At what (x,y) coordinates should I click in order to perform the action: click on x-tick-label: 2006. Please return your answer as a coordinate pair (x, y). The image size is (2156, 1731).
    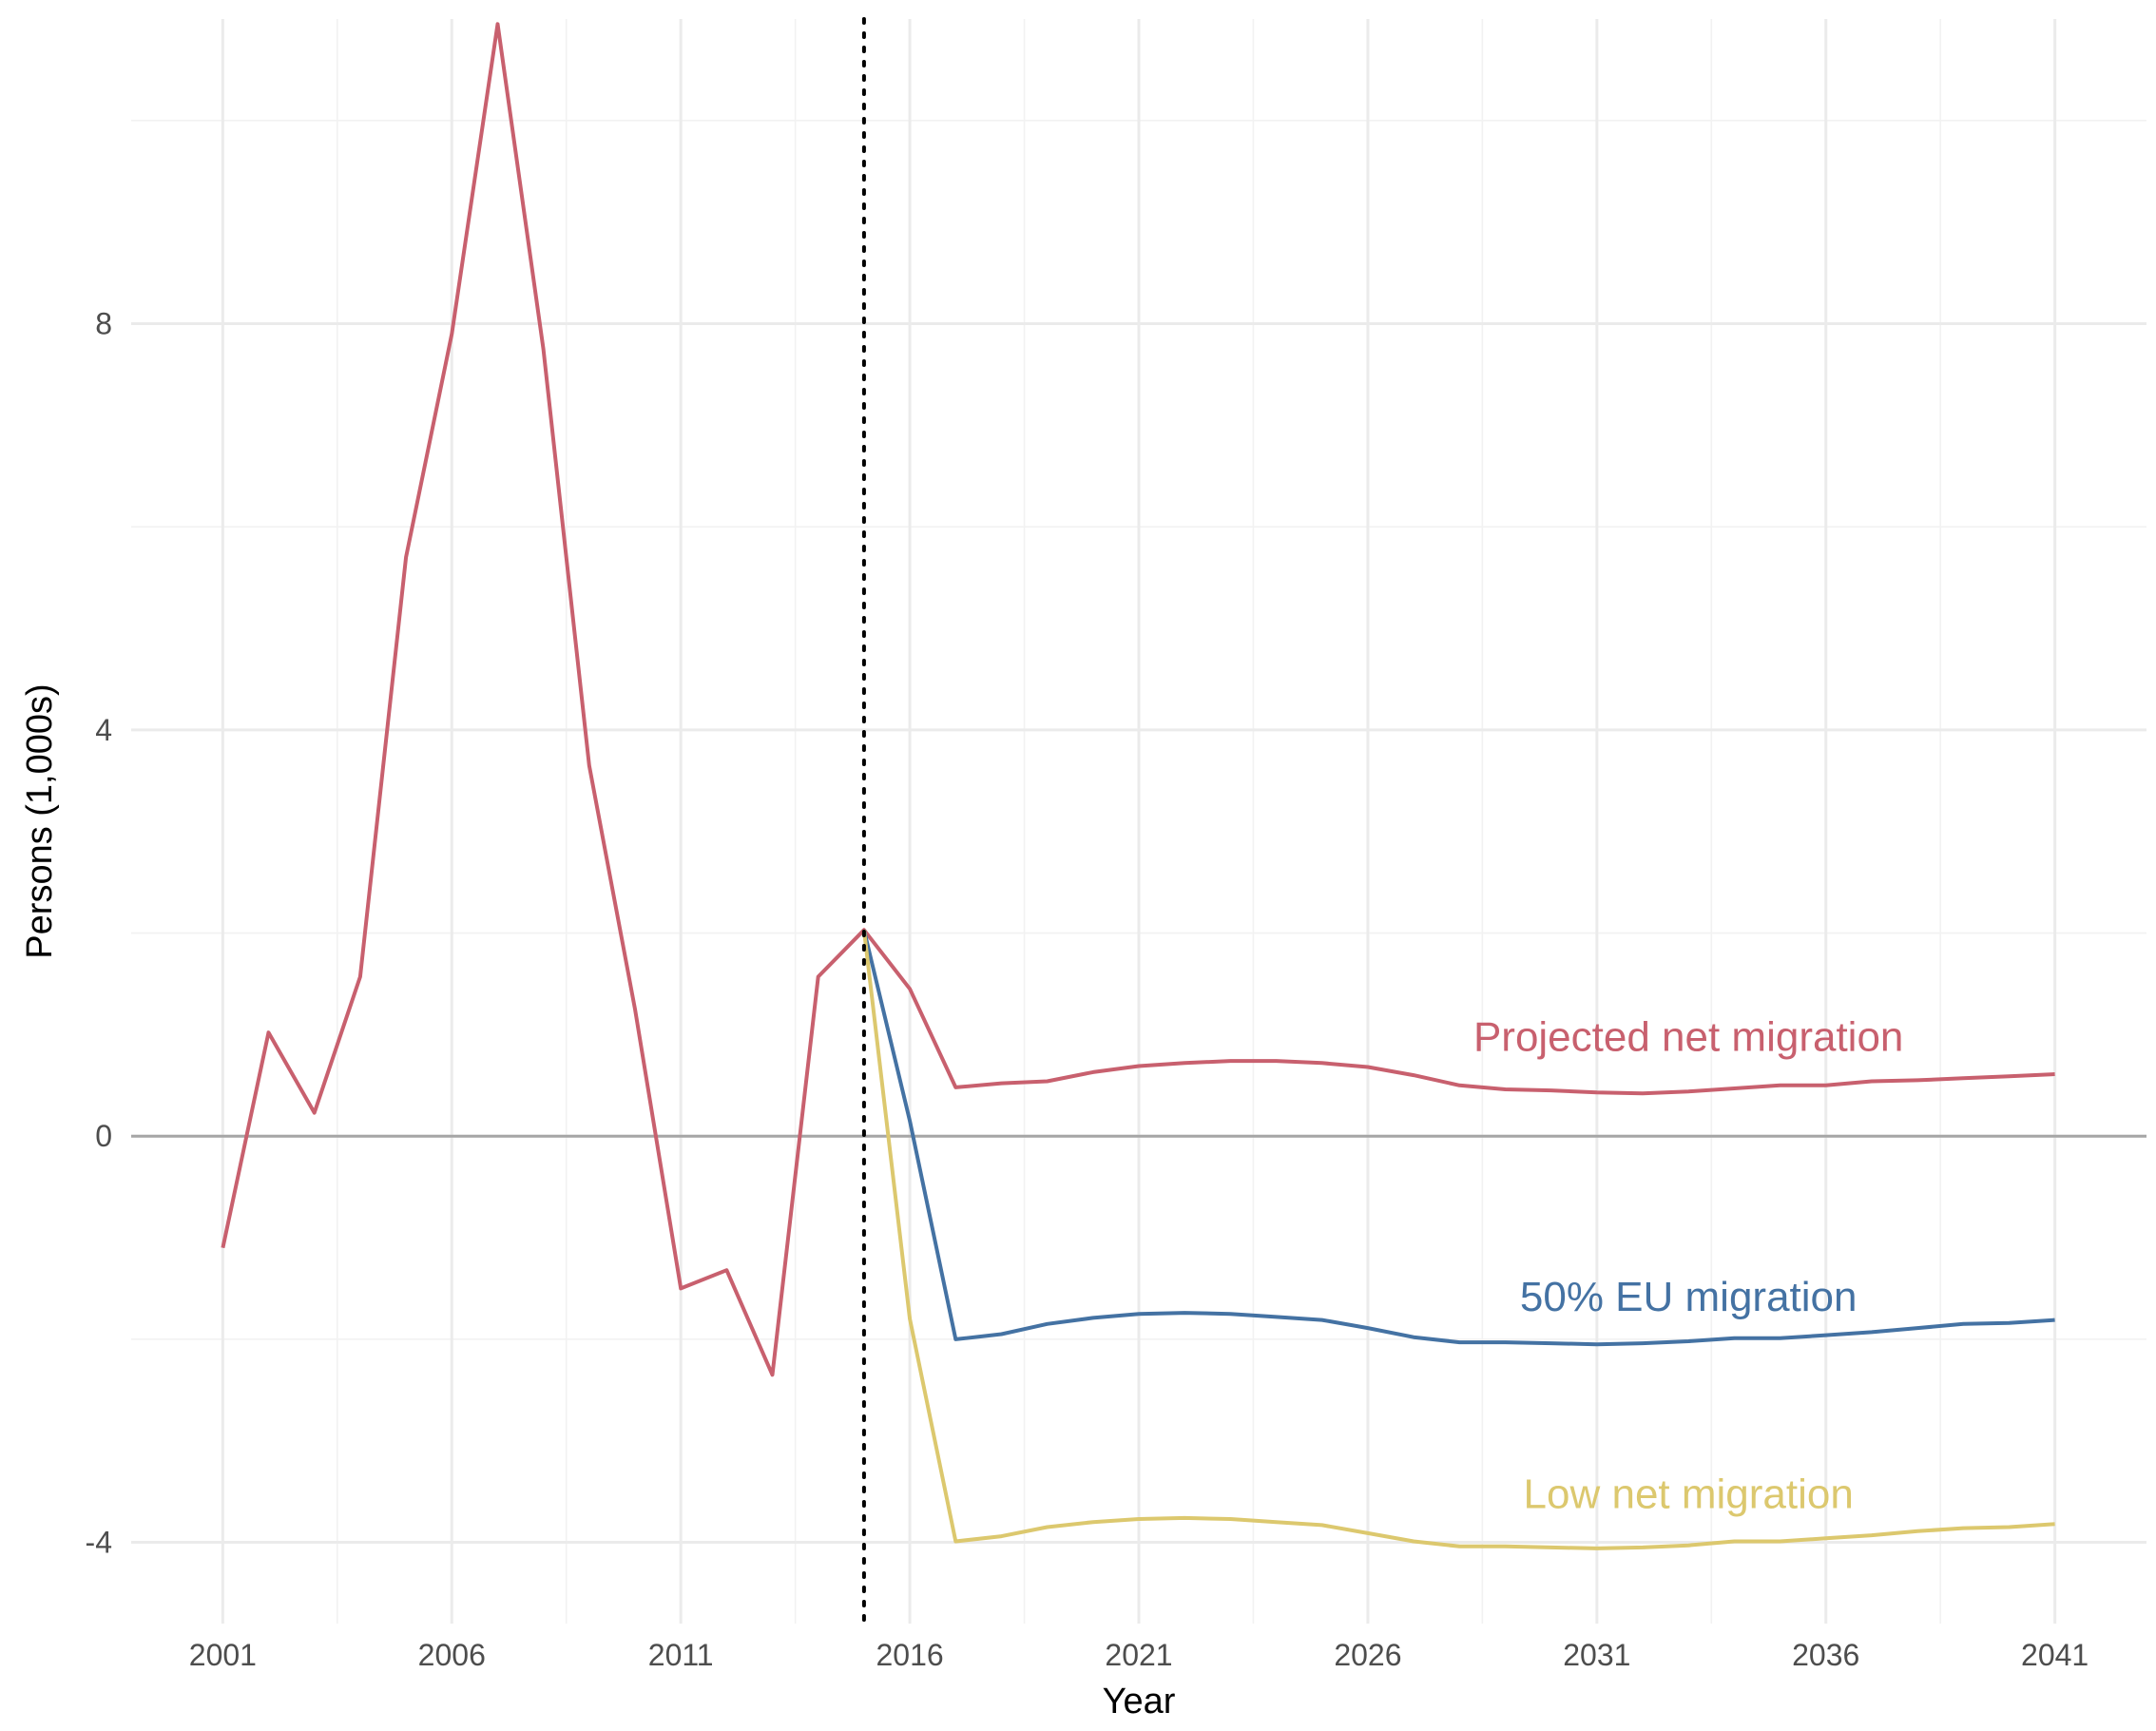
    Looking at the image, I should click on (452, 1655).